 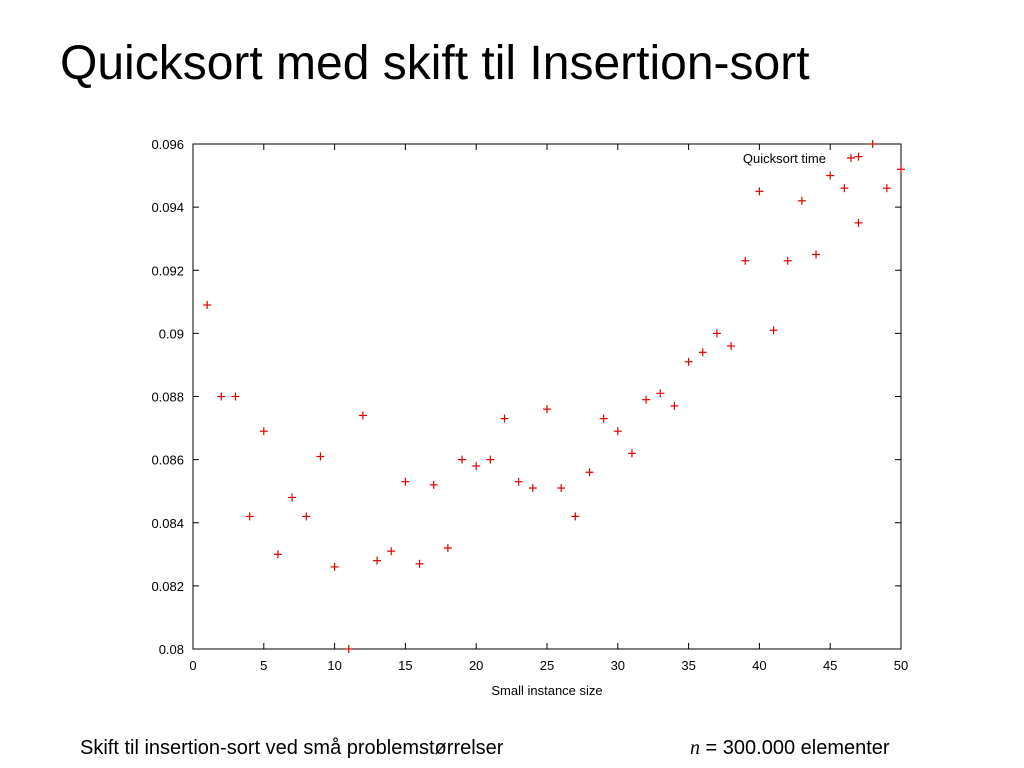 I want to click on y-tick-label: 0.092, so click(x=167, y=270).